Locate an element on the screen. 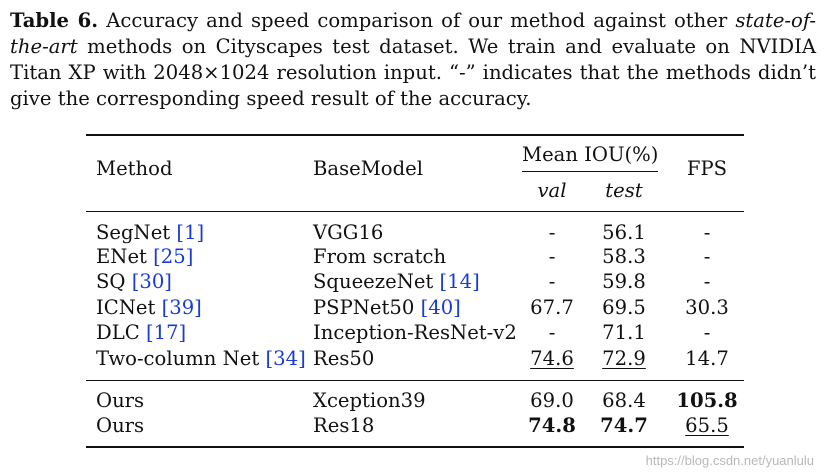 The width and height of the screenshot is (826, 472). header-basemodel: BaseModel is located at coordinates (368, 168).